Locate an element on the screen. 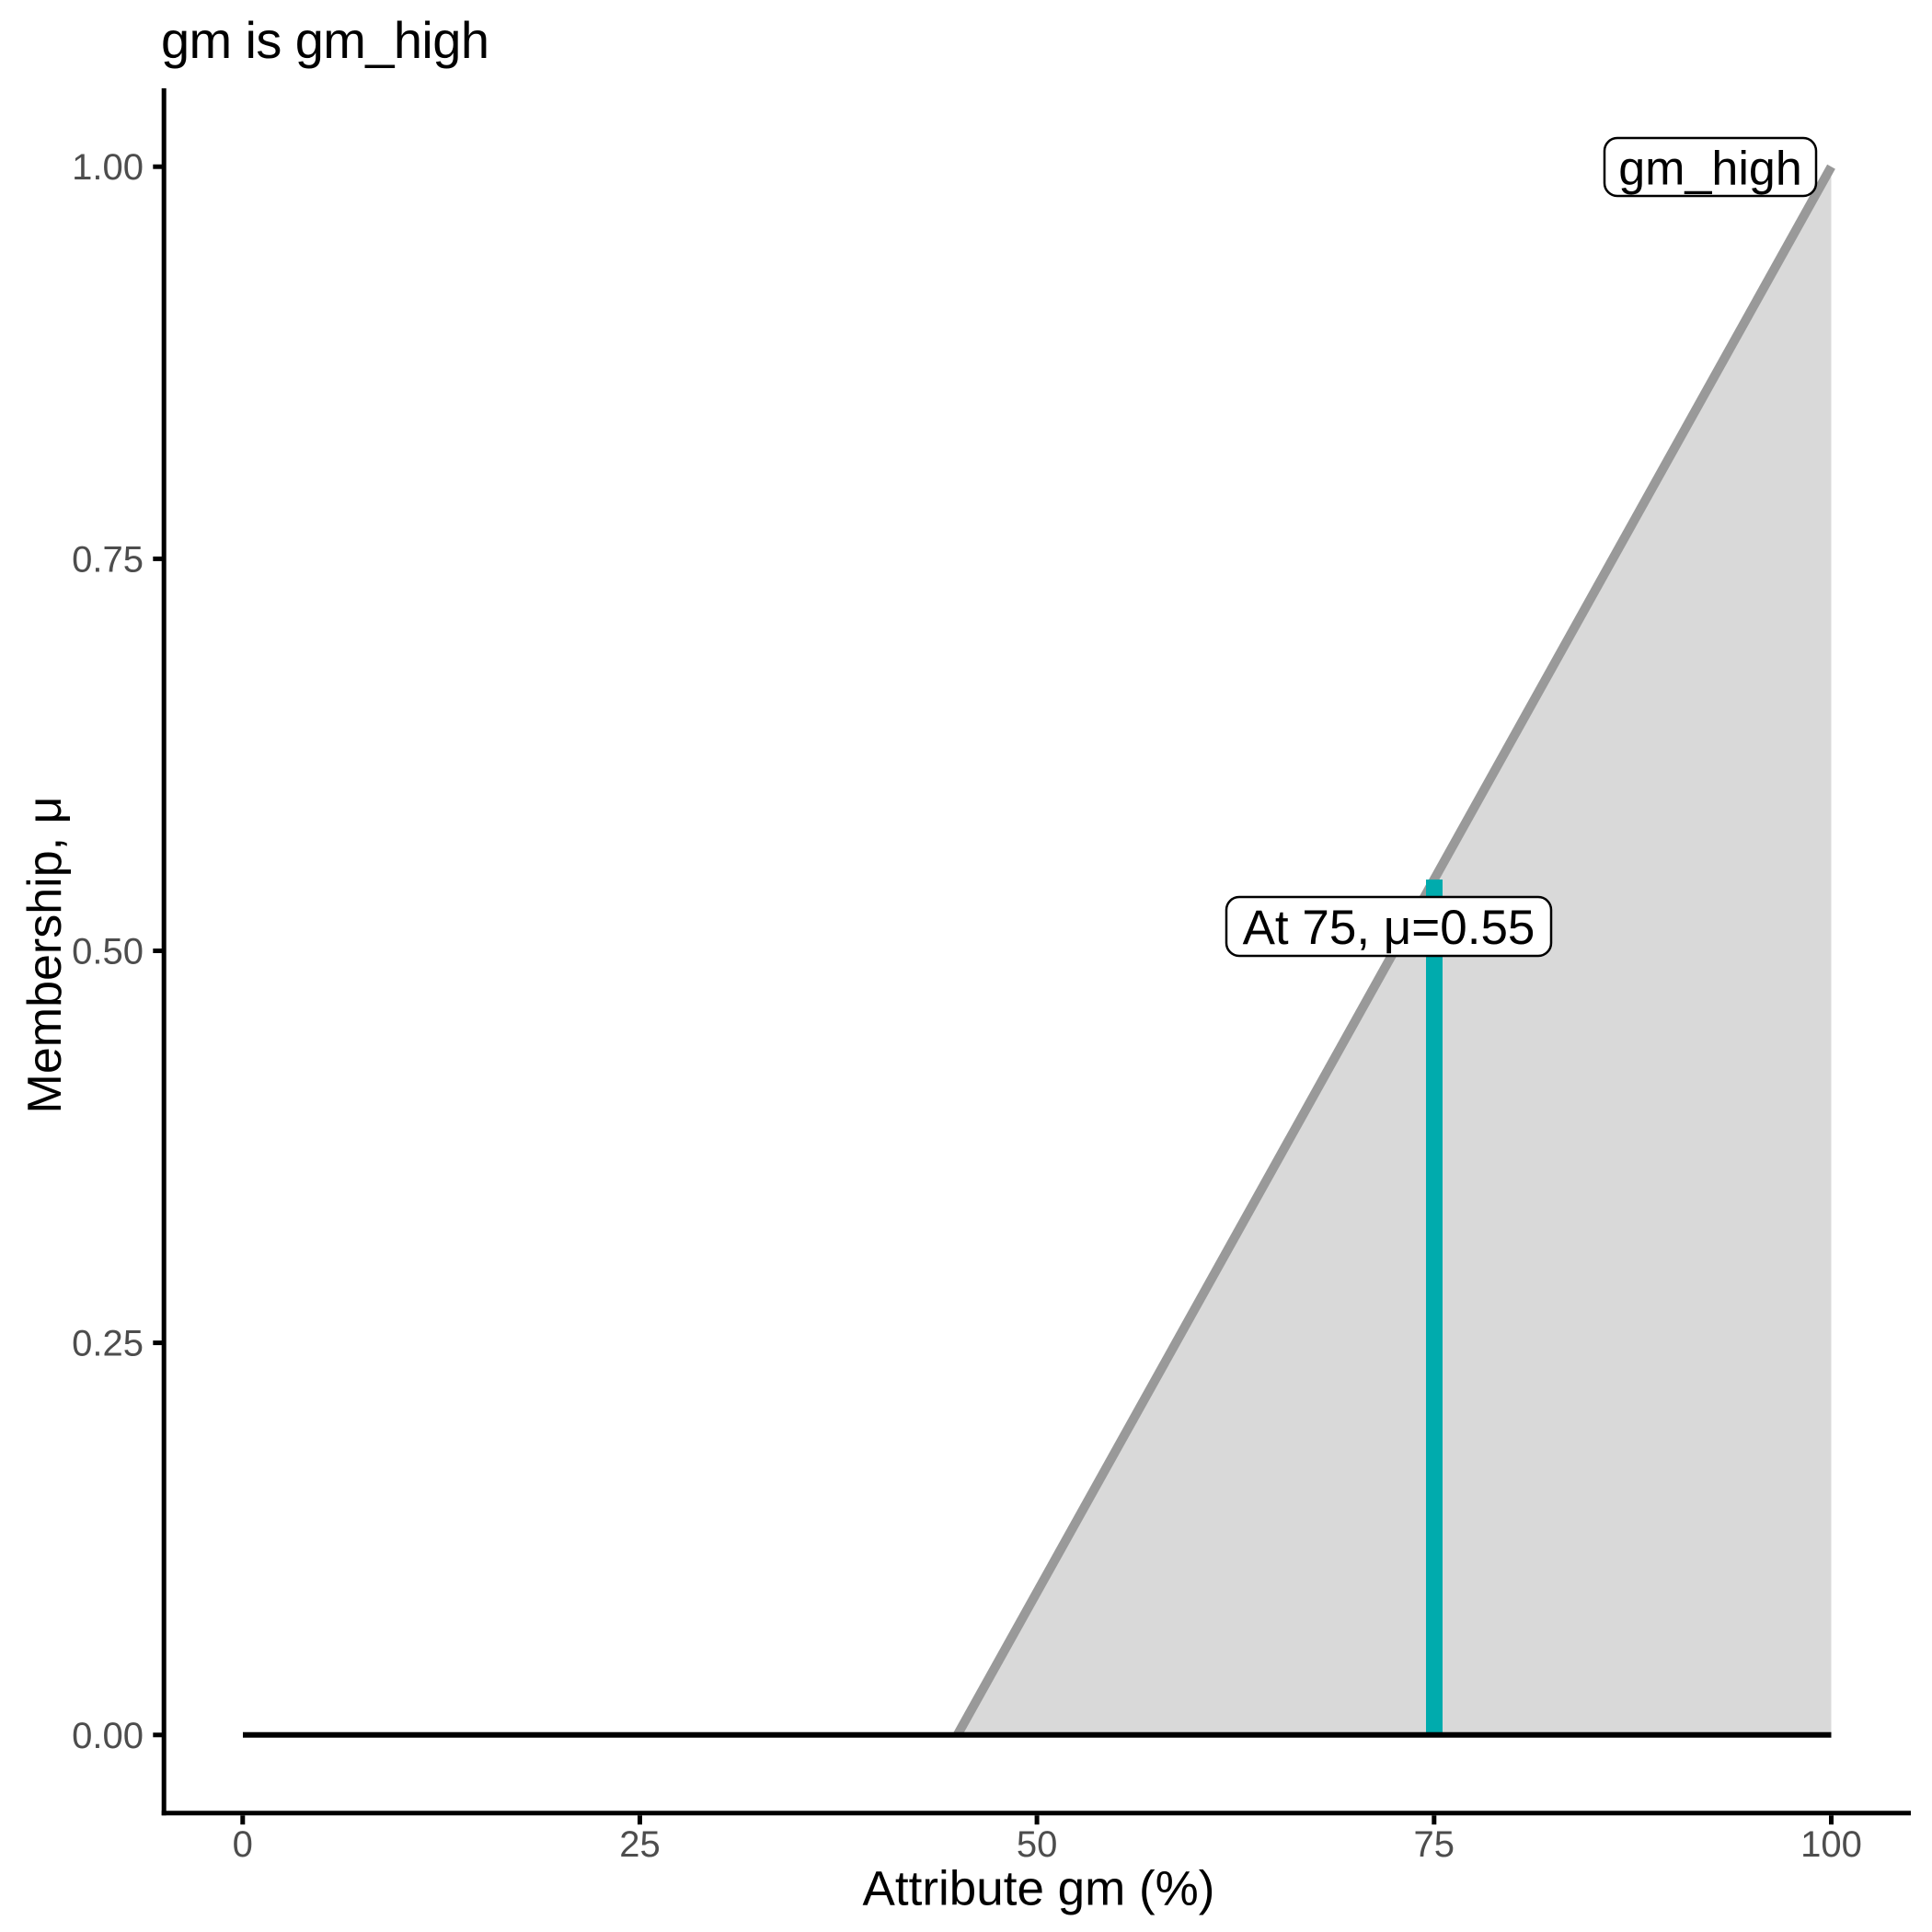 This screenshot has width=1932, height=1932. svg-text: 0.50 is located at coordinates (108, 952).